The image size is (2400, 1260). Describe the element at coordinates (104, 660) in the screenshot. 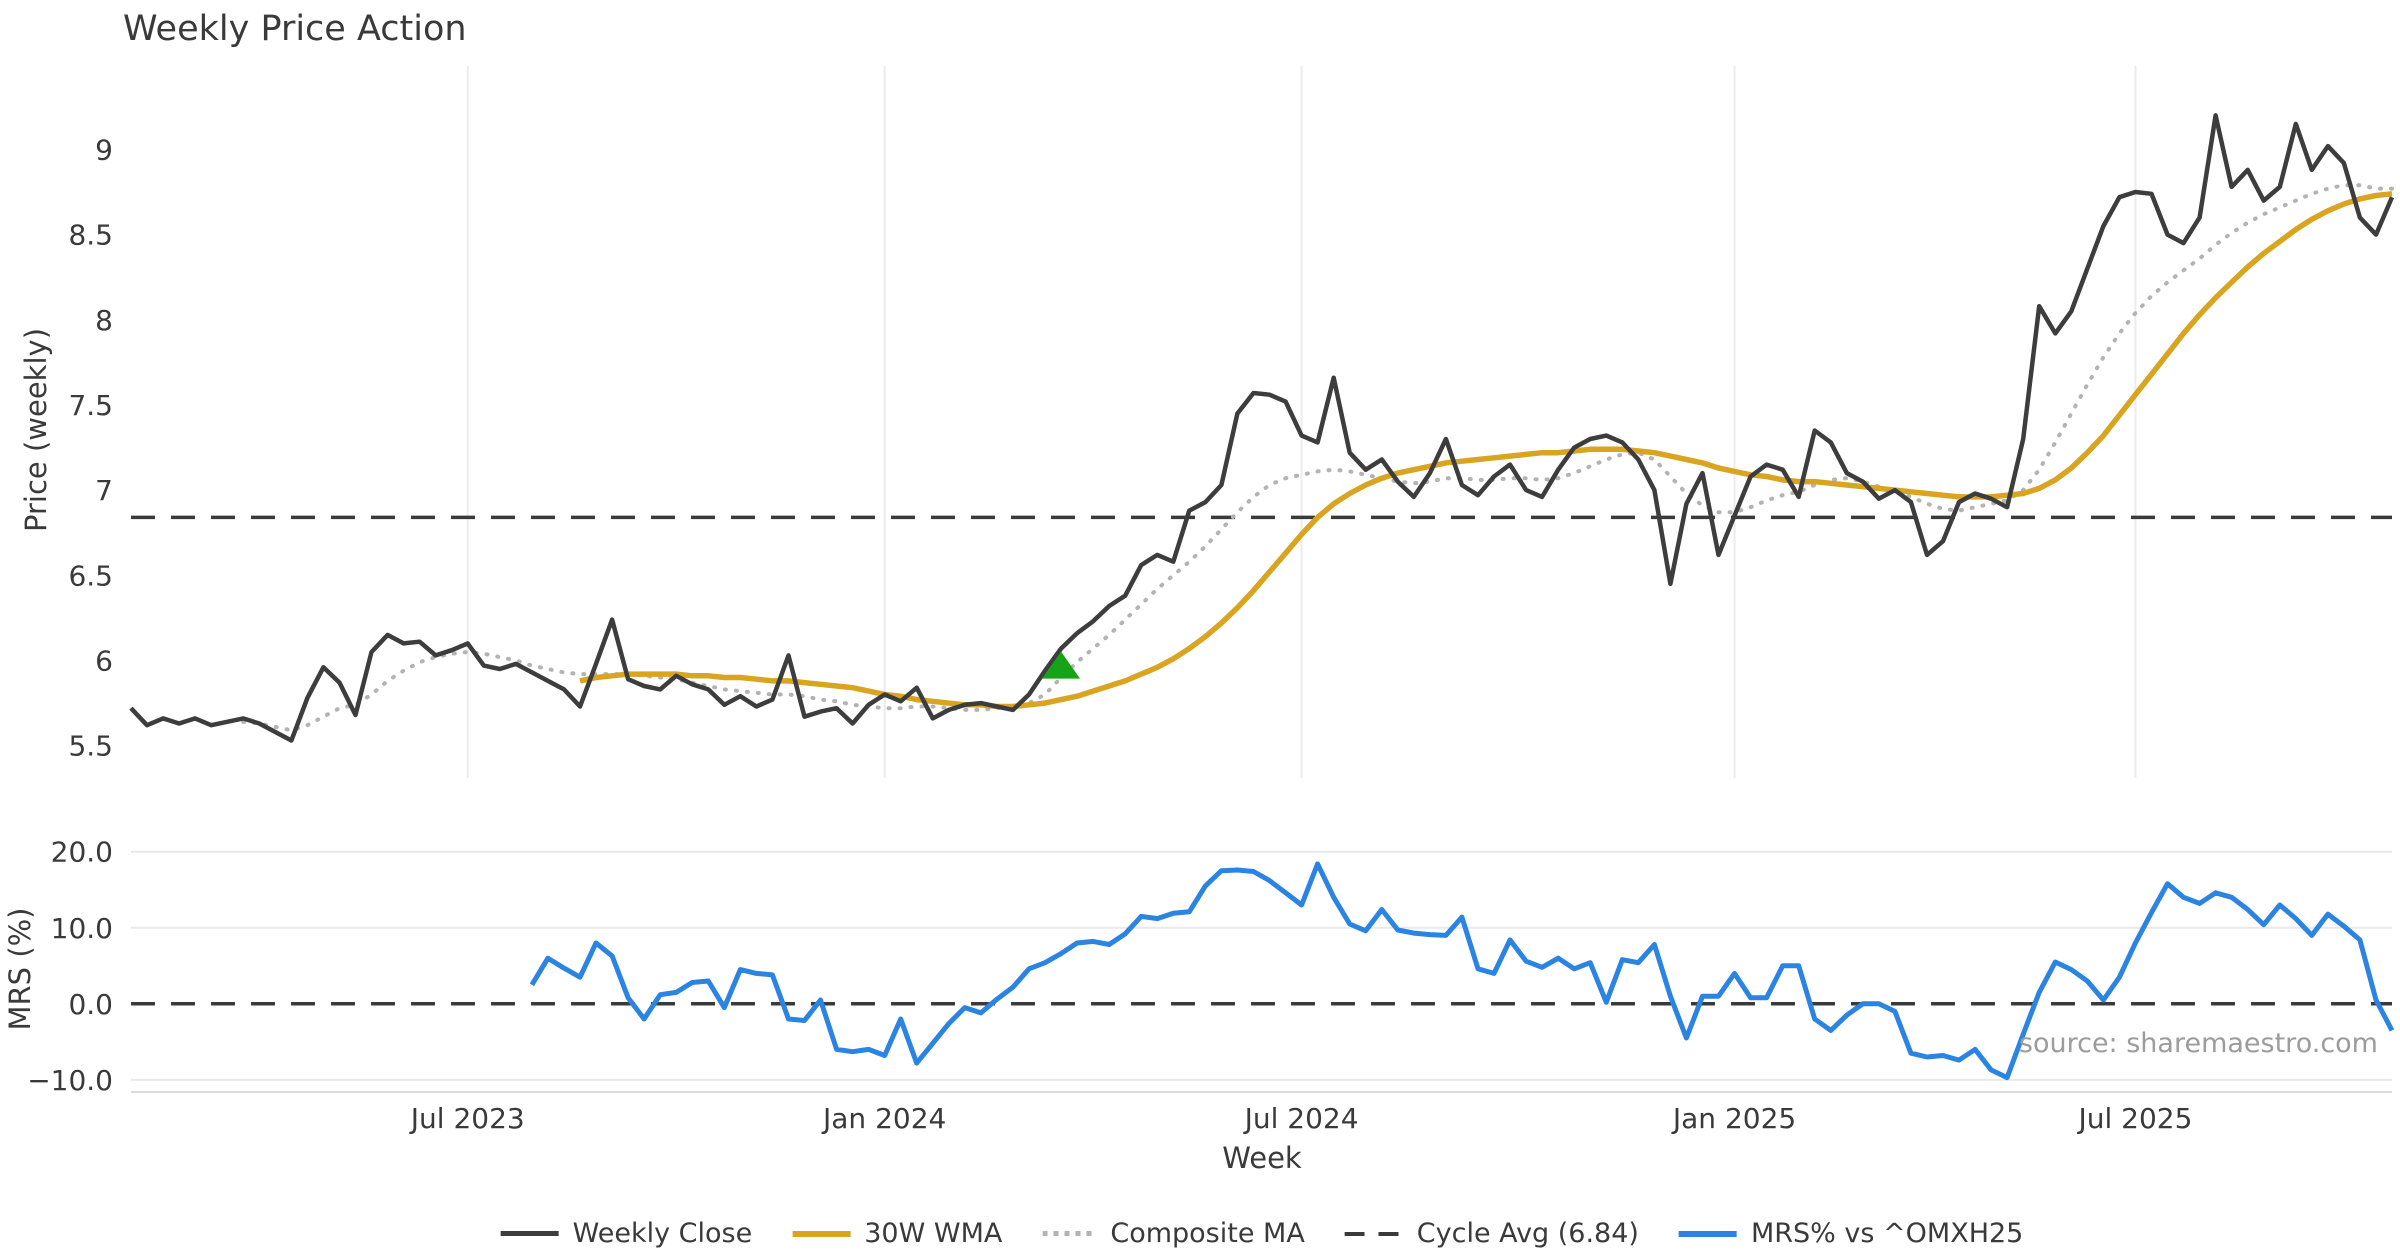

I see `y-tick-label: 6` at that location.